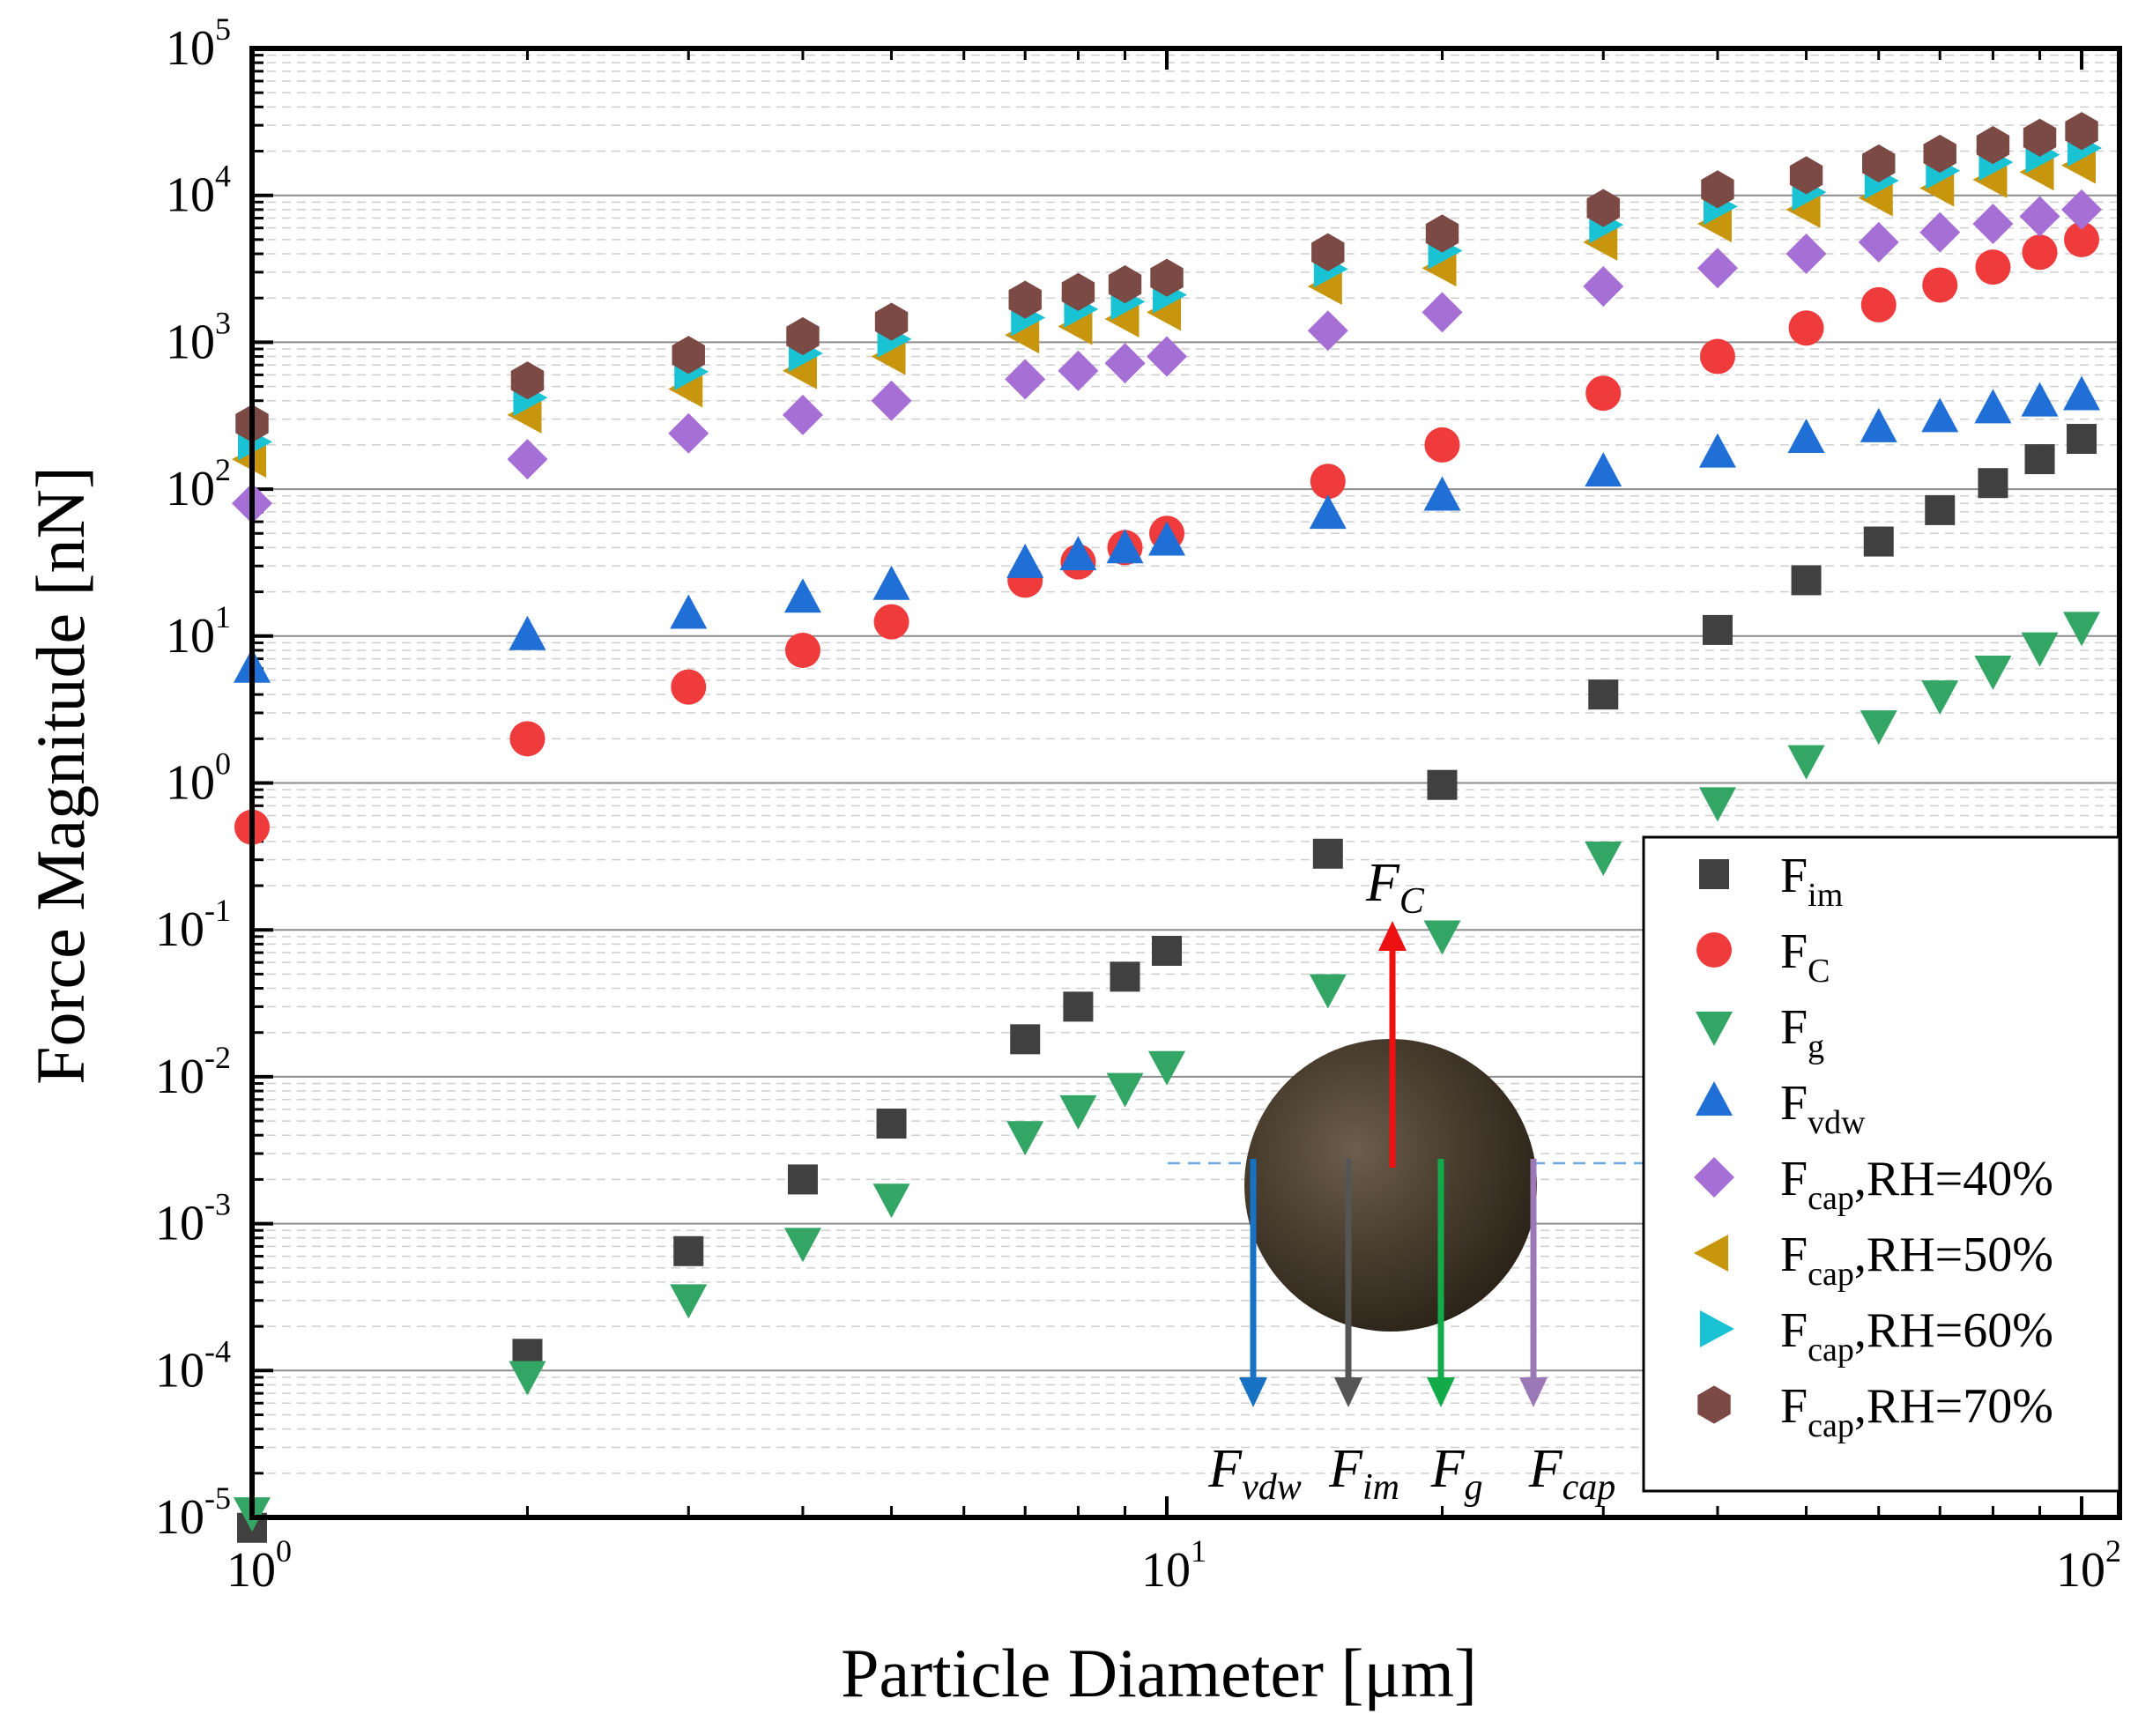  Describe the element at coordinates (198, 191) in the screenshot. I see `y-tick-label: 10⁴` at that location.